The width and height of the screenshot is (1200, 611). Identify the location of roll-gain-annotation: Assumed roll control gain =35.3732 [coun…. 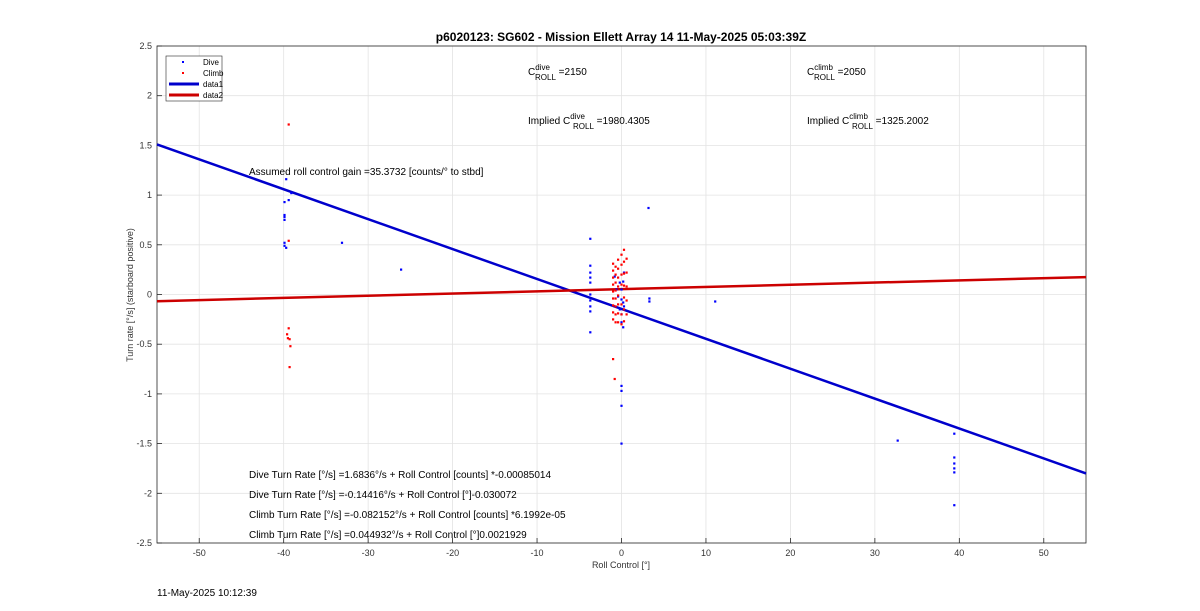
(366, 172).